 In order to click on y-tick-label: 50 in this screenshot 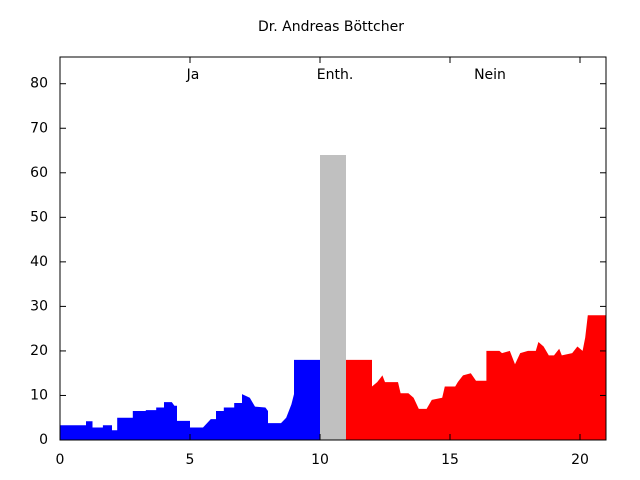, I will do `click(39, 217)`.